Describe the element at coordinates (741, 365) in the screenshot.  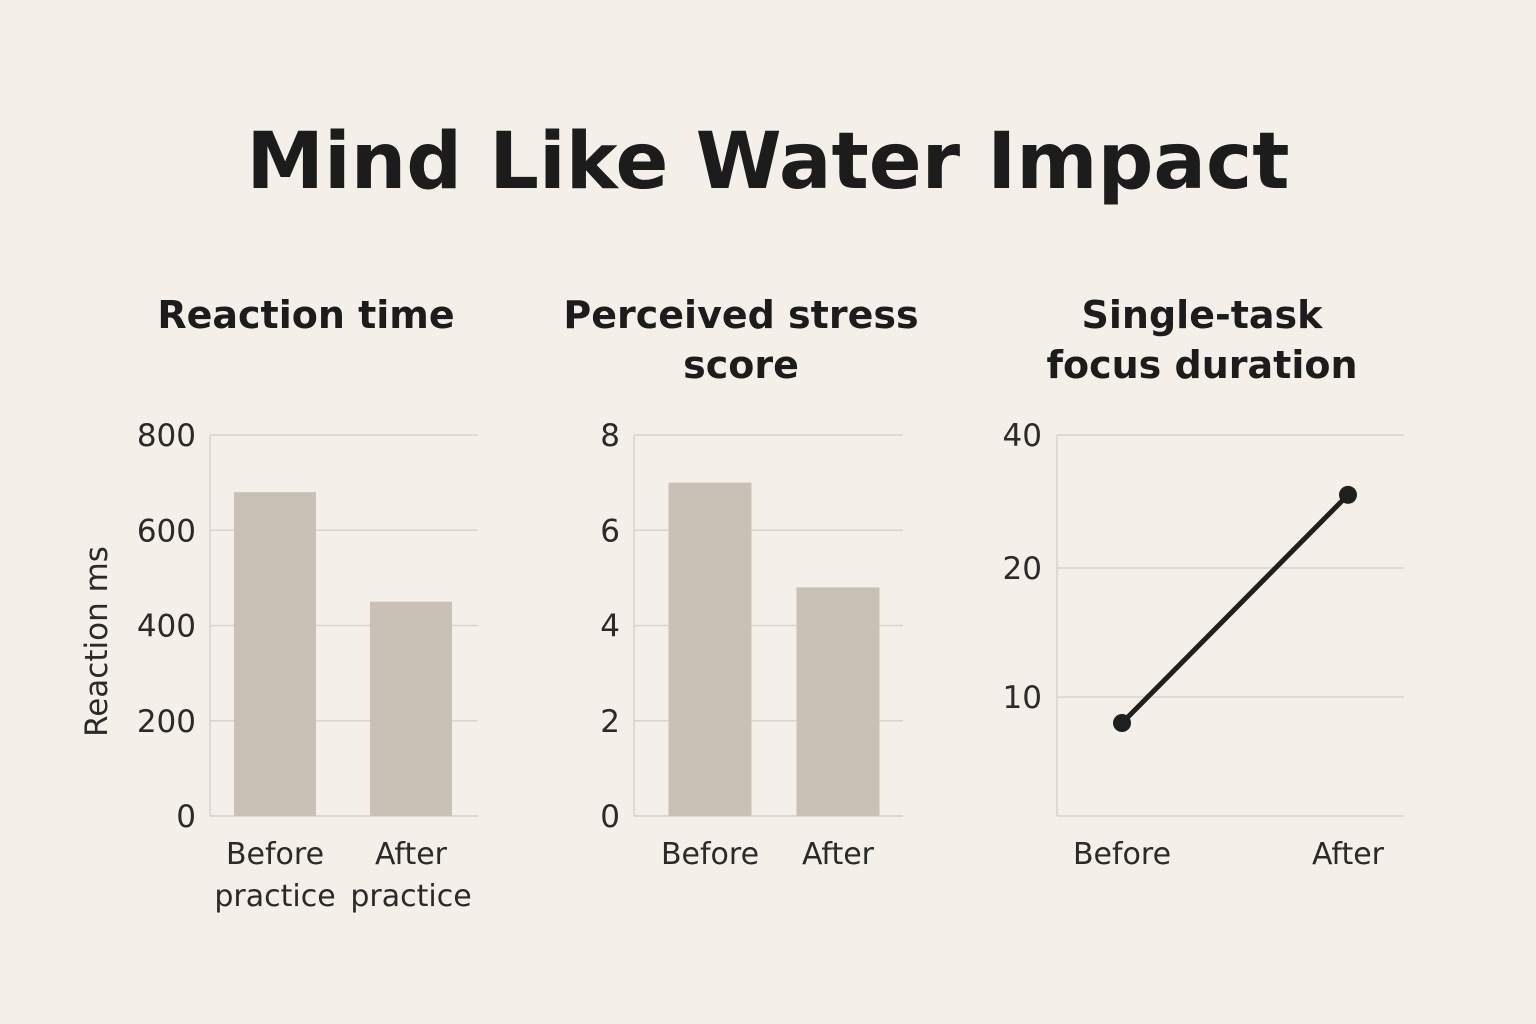
I see `chart2-title-line: score` at that location.